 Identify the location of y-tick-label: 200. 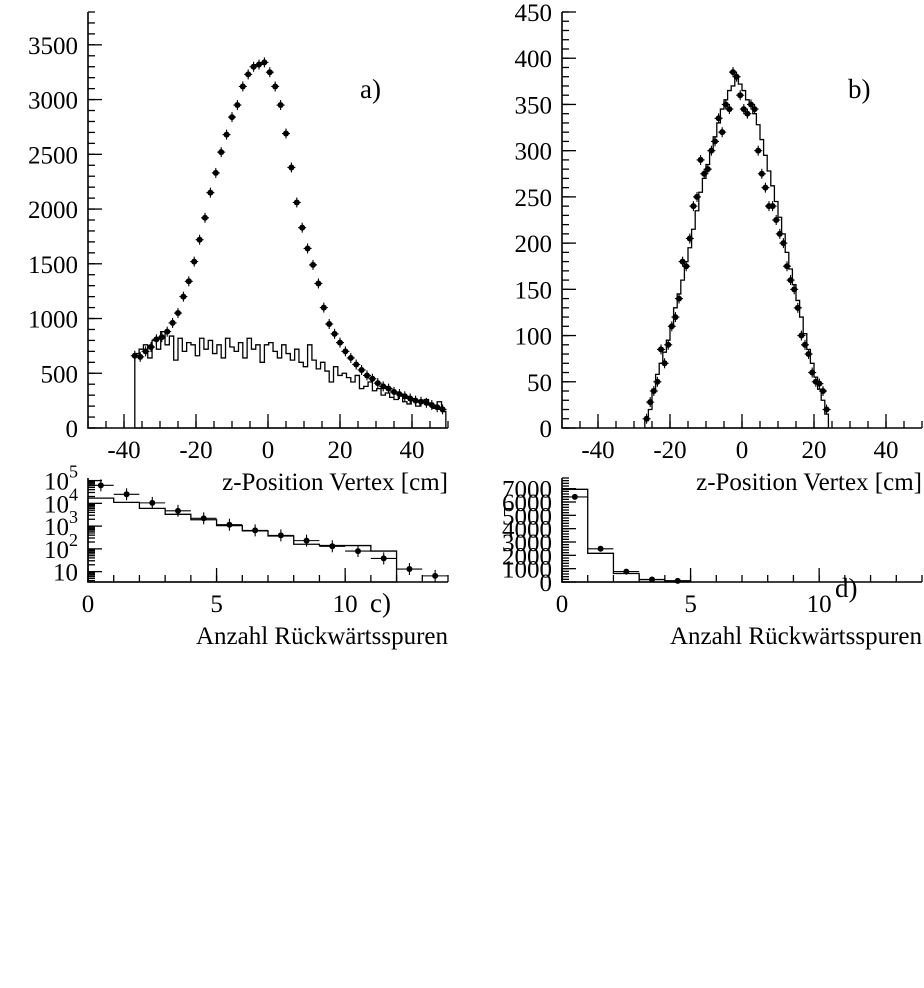
(534, 244).